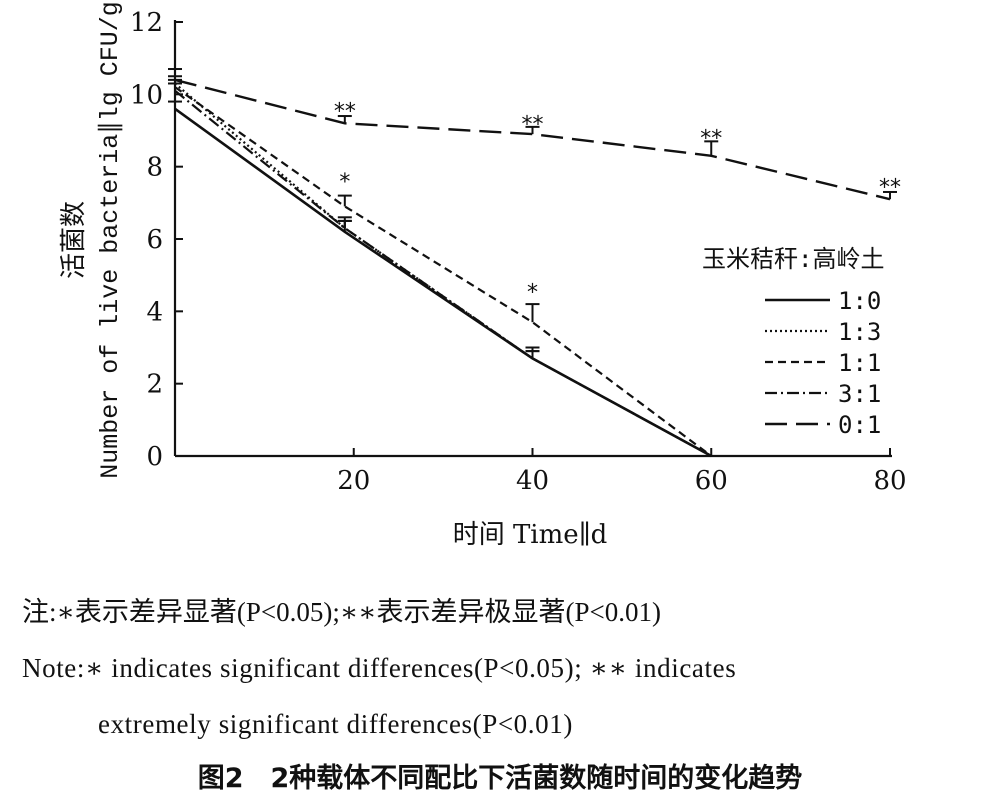  I want to click on y-tick-label: 4, so click(154, 312).